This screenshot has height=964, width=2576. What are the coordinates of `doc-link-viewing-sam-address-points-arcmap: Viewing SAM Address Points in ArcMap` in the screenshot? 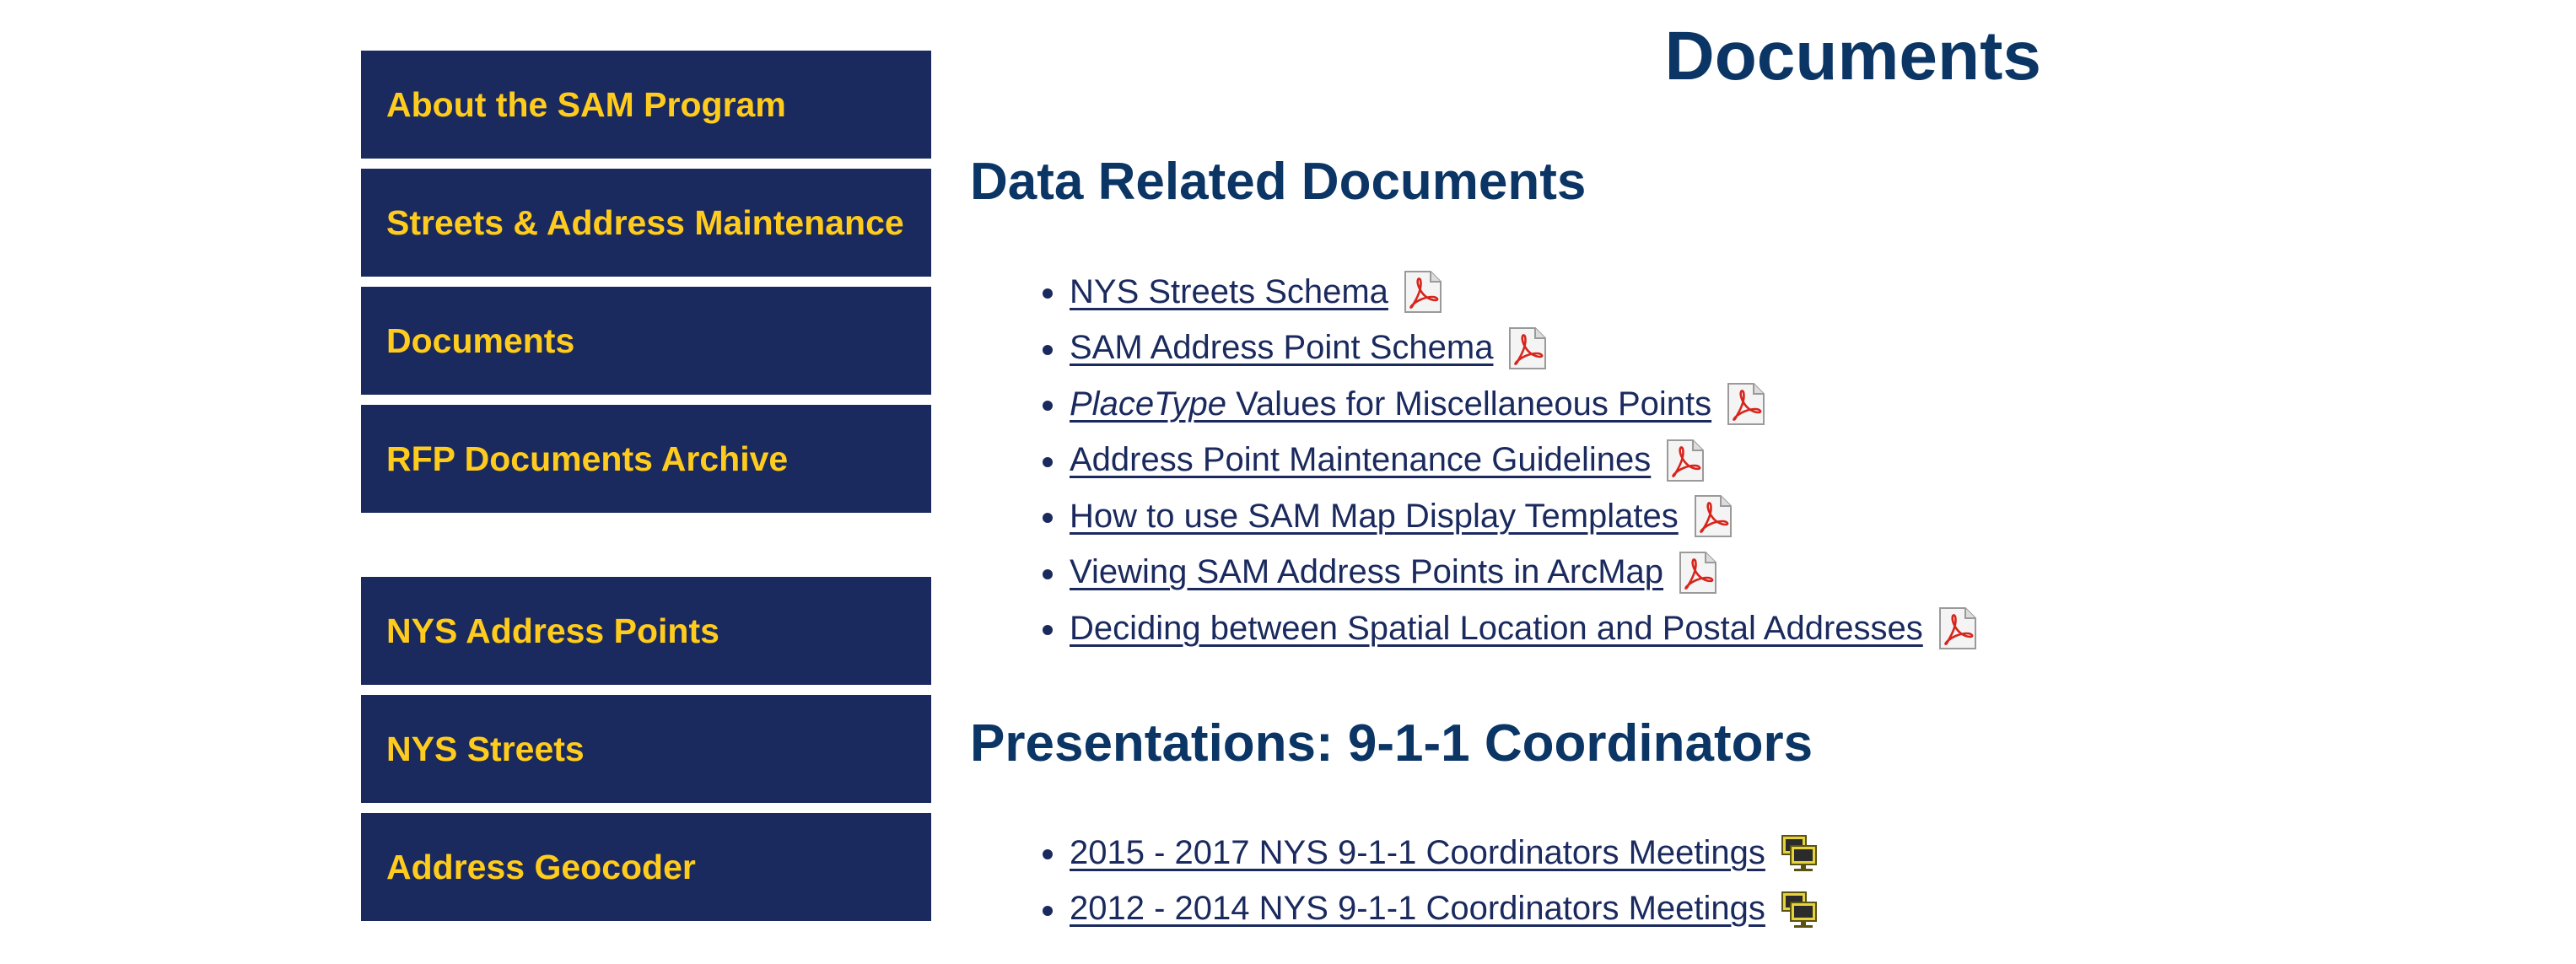 It's located at (1367, 572).